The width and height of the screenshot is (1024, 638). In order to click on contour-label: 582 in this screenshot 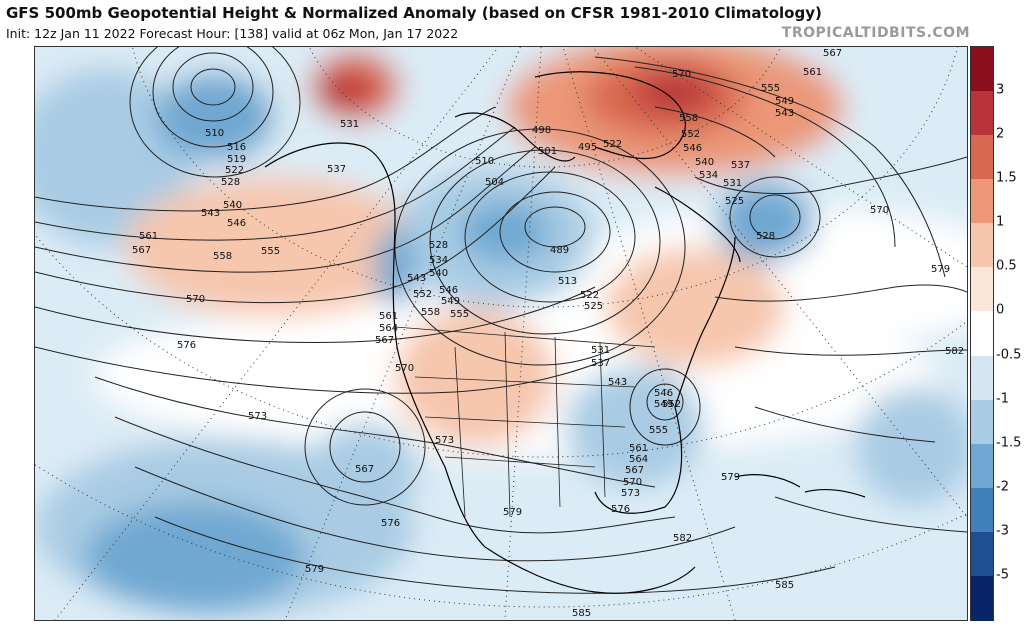, I will do `click(954, 351)`.